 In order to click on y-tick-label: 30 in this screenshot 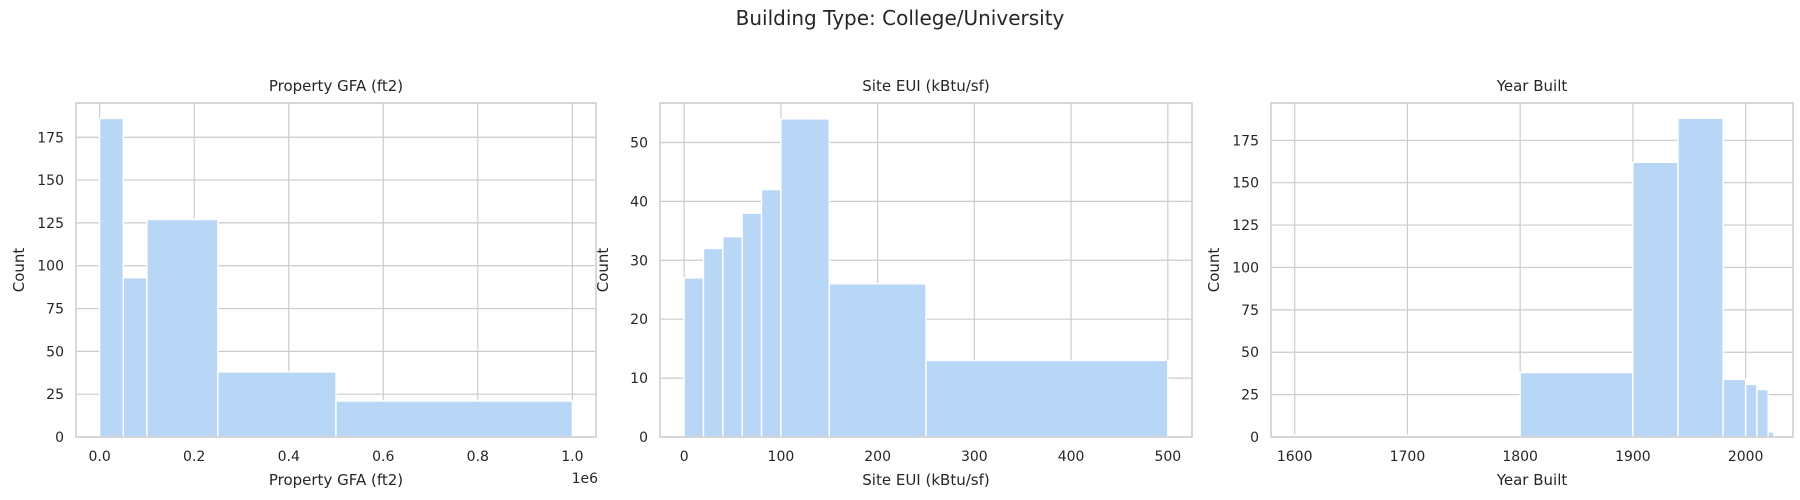, I will do `click(639, 261)`.